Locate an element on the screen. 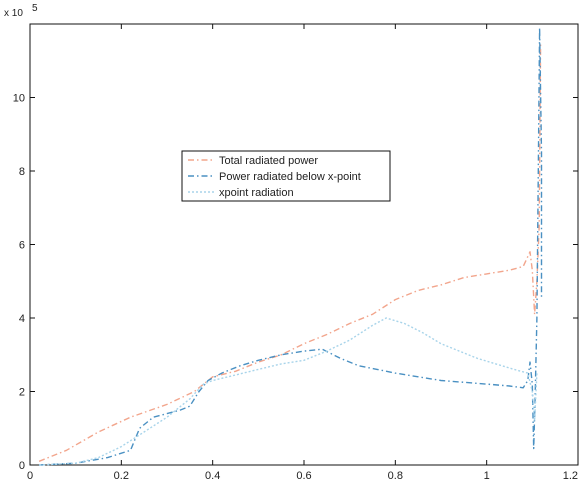  x-tick-label-0: 0 is located at coordinates (30, 476).